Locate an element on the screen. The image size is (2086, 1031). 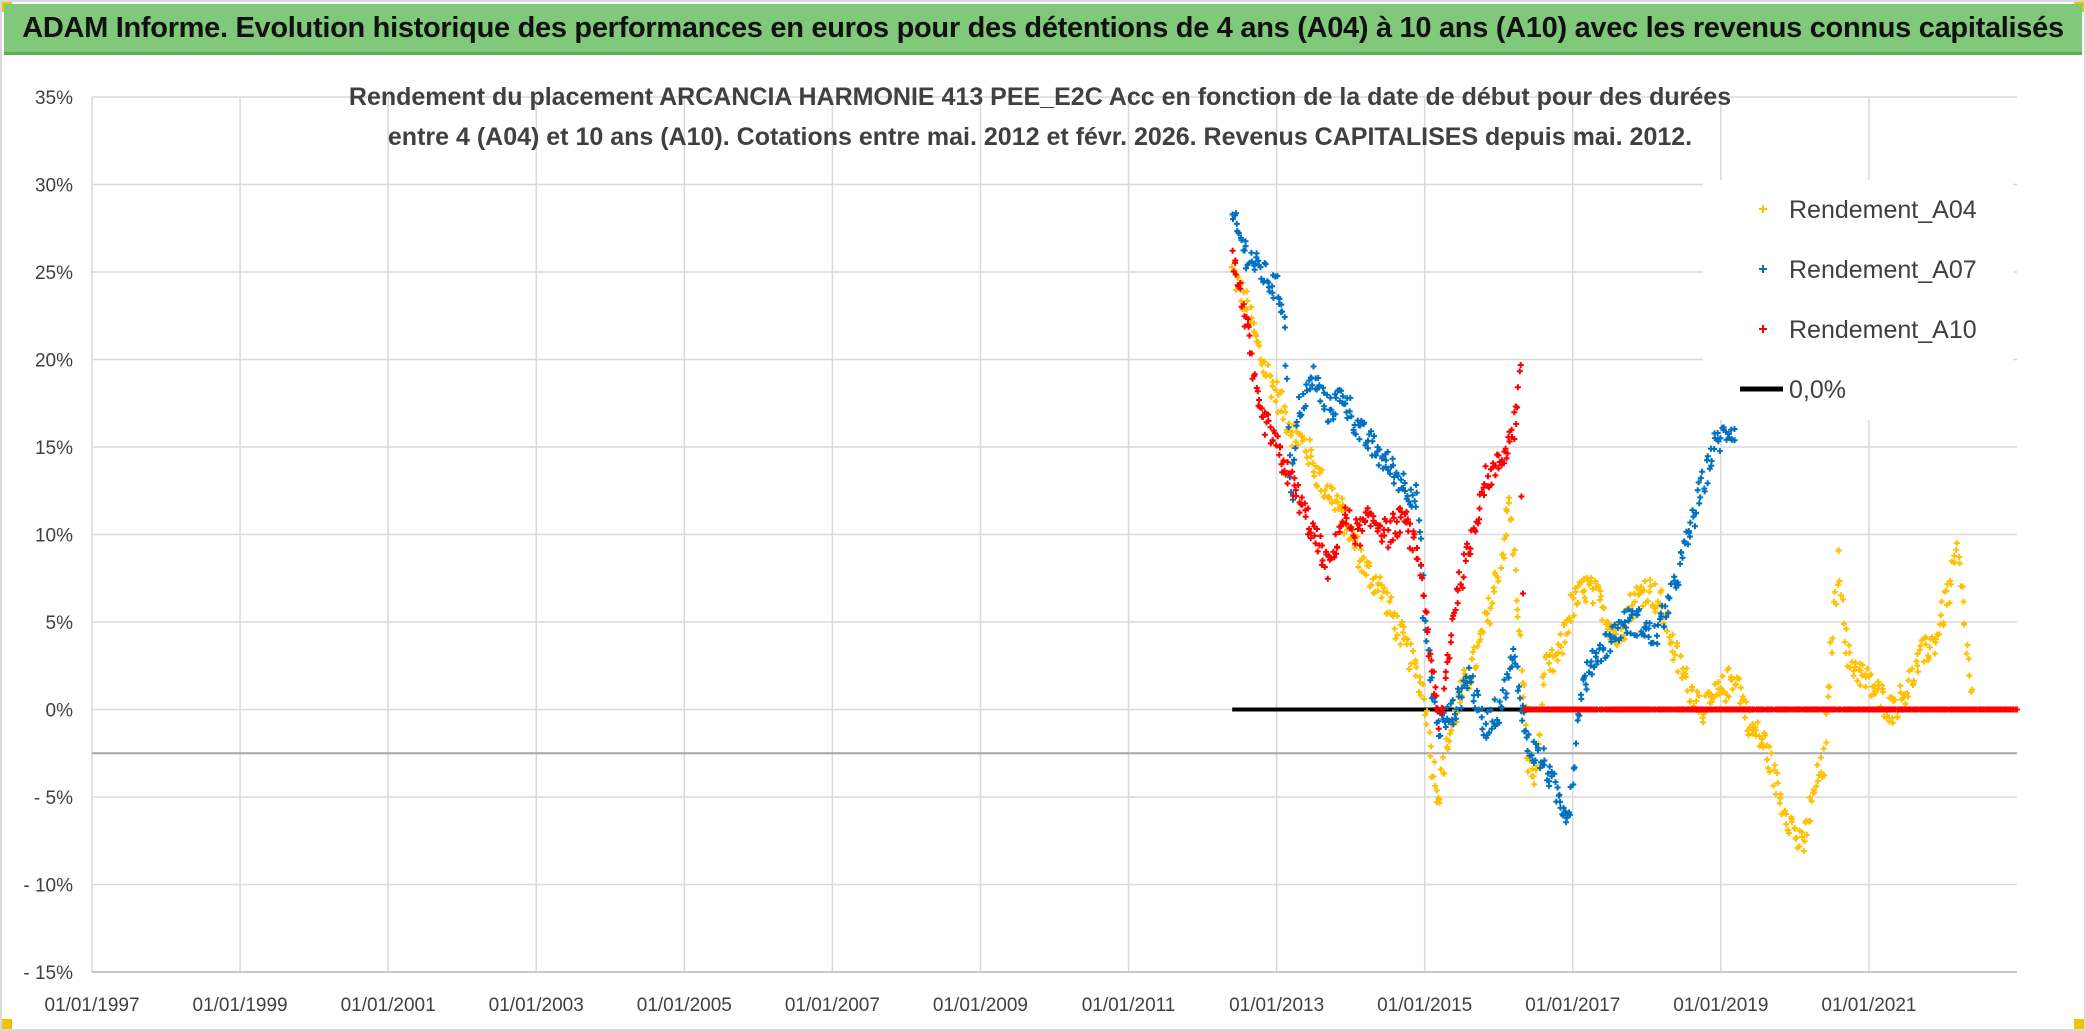
y-tick-label: - 5% is located at coordinates (53, 798).